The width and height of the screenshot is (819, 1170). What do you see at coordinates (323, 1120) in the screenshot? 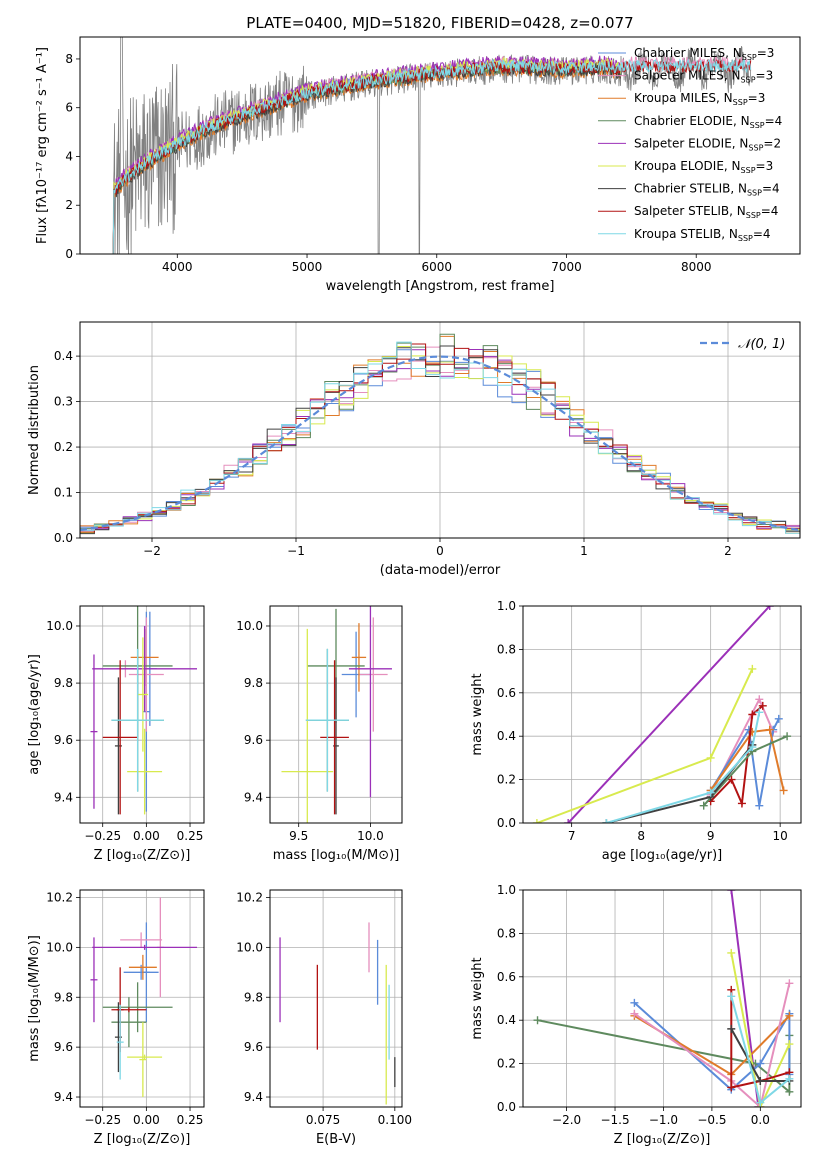
I see `mass-vs-ebv-xtick-label: 0.075` at bounding box center [323, 1120].